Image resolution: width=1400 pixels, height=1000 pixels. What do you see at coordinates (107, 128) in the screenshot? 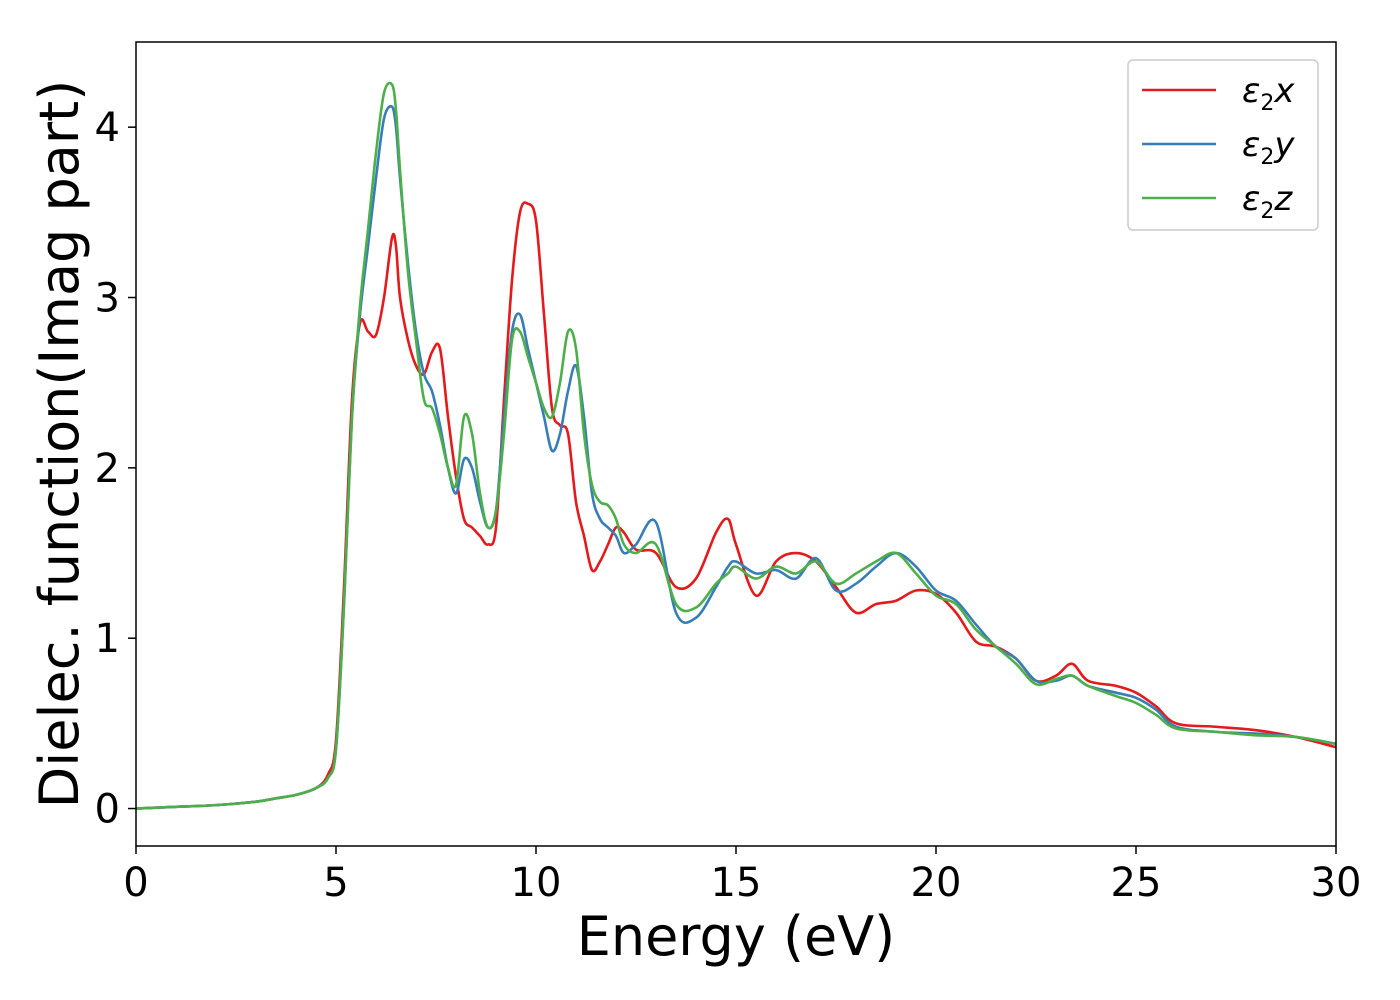
I see `y-tick-label: 4` at bounding box center [107, 128].